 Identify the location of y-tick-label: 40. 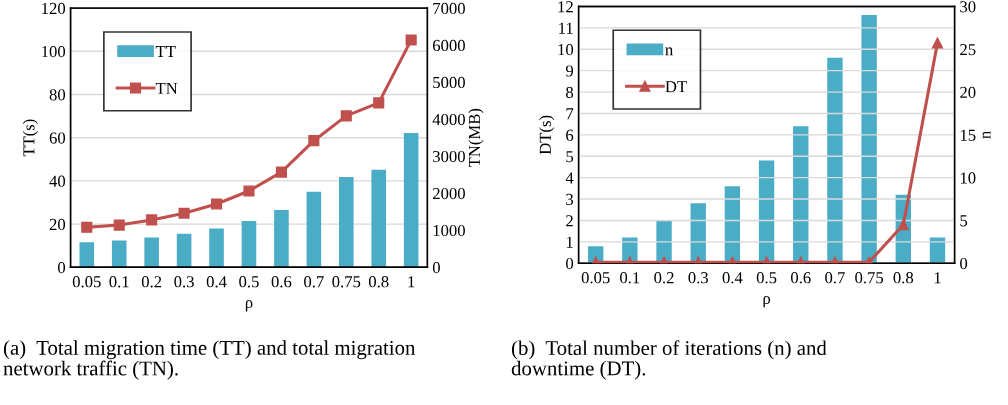
(57, 181).